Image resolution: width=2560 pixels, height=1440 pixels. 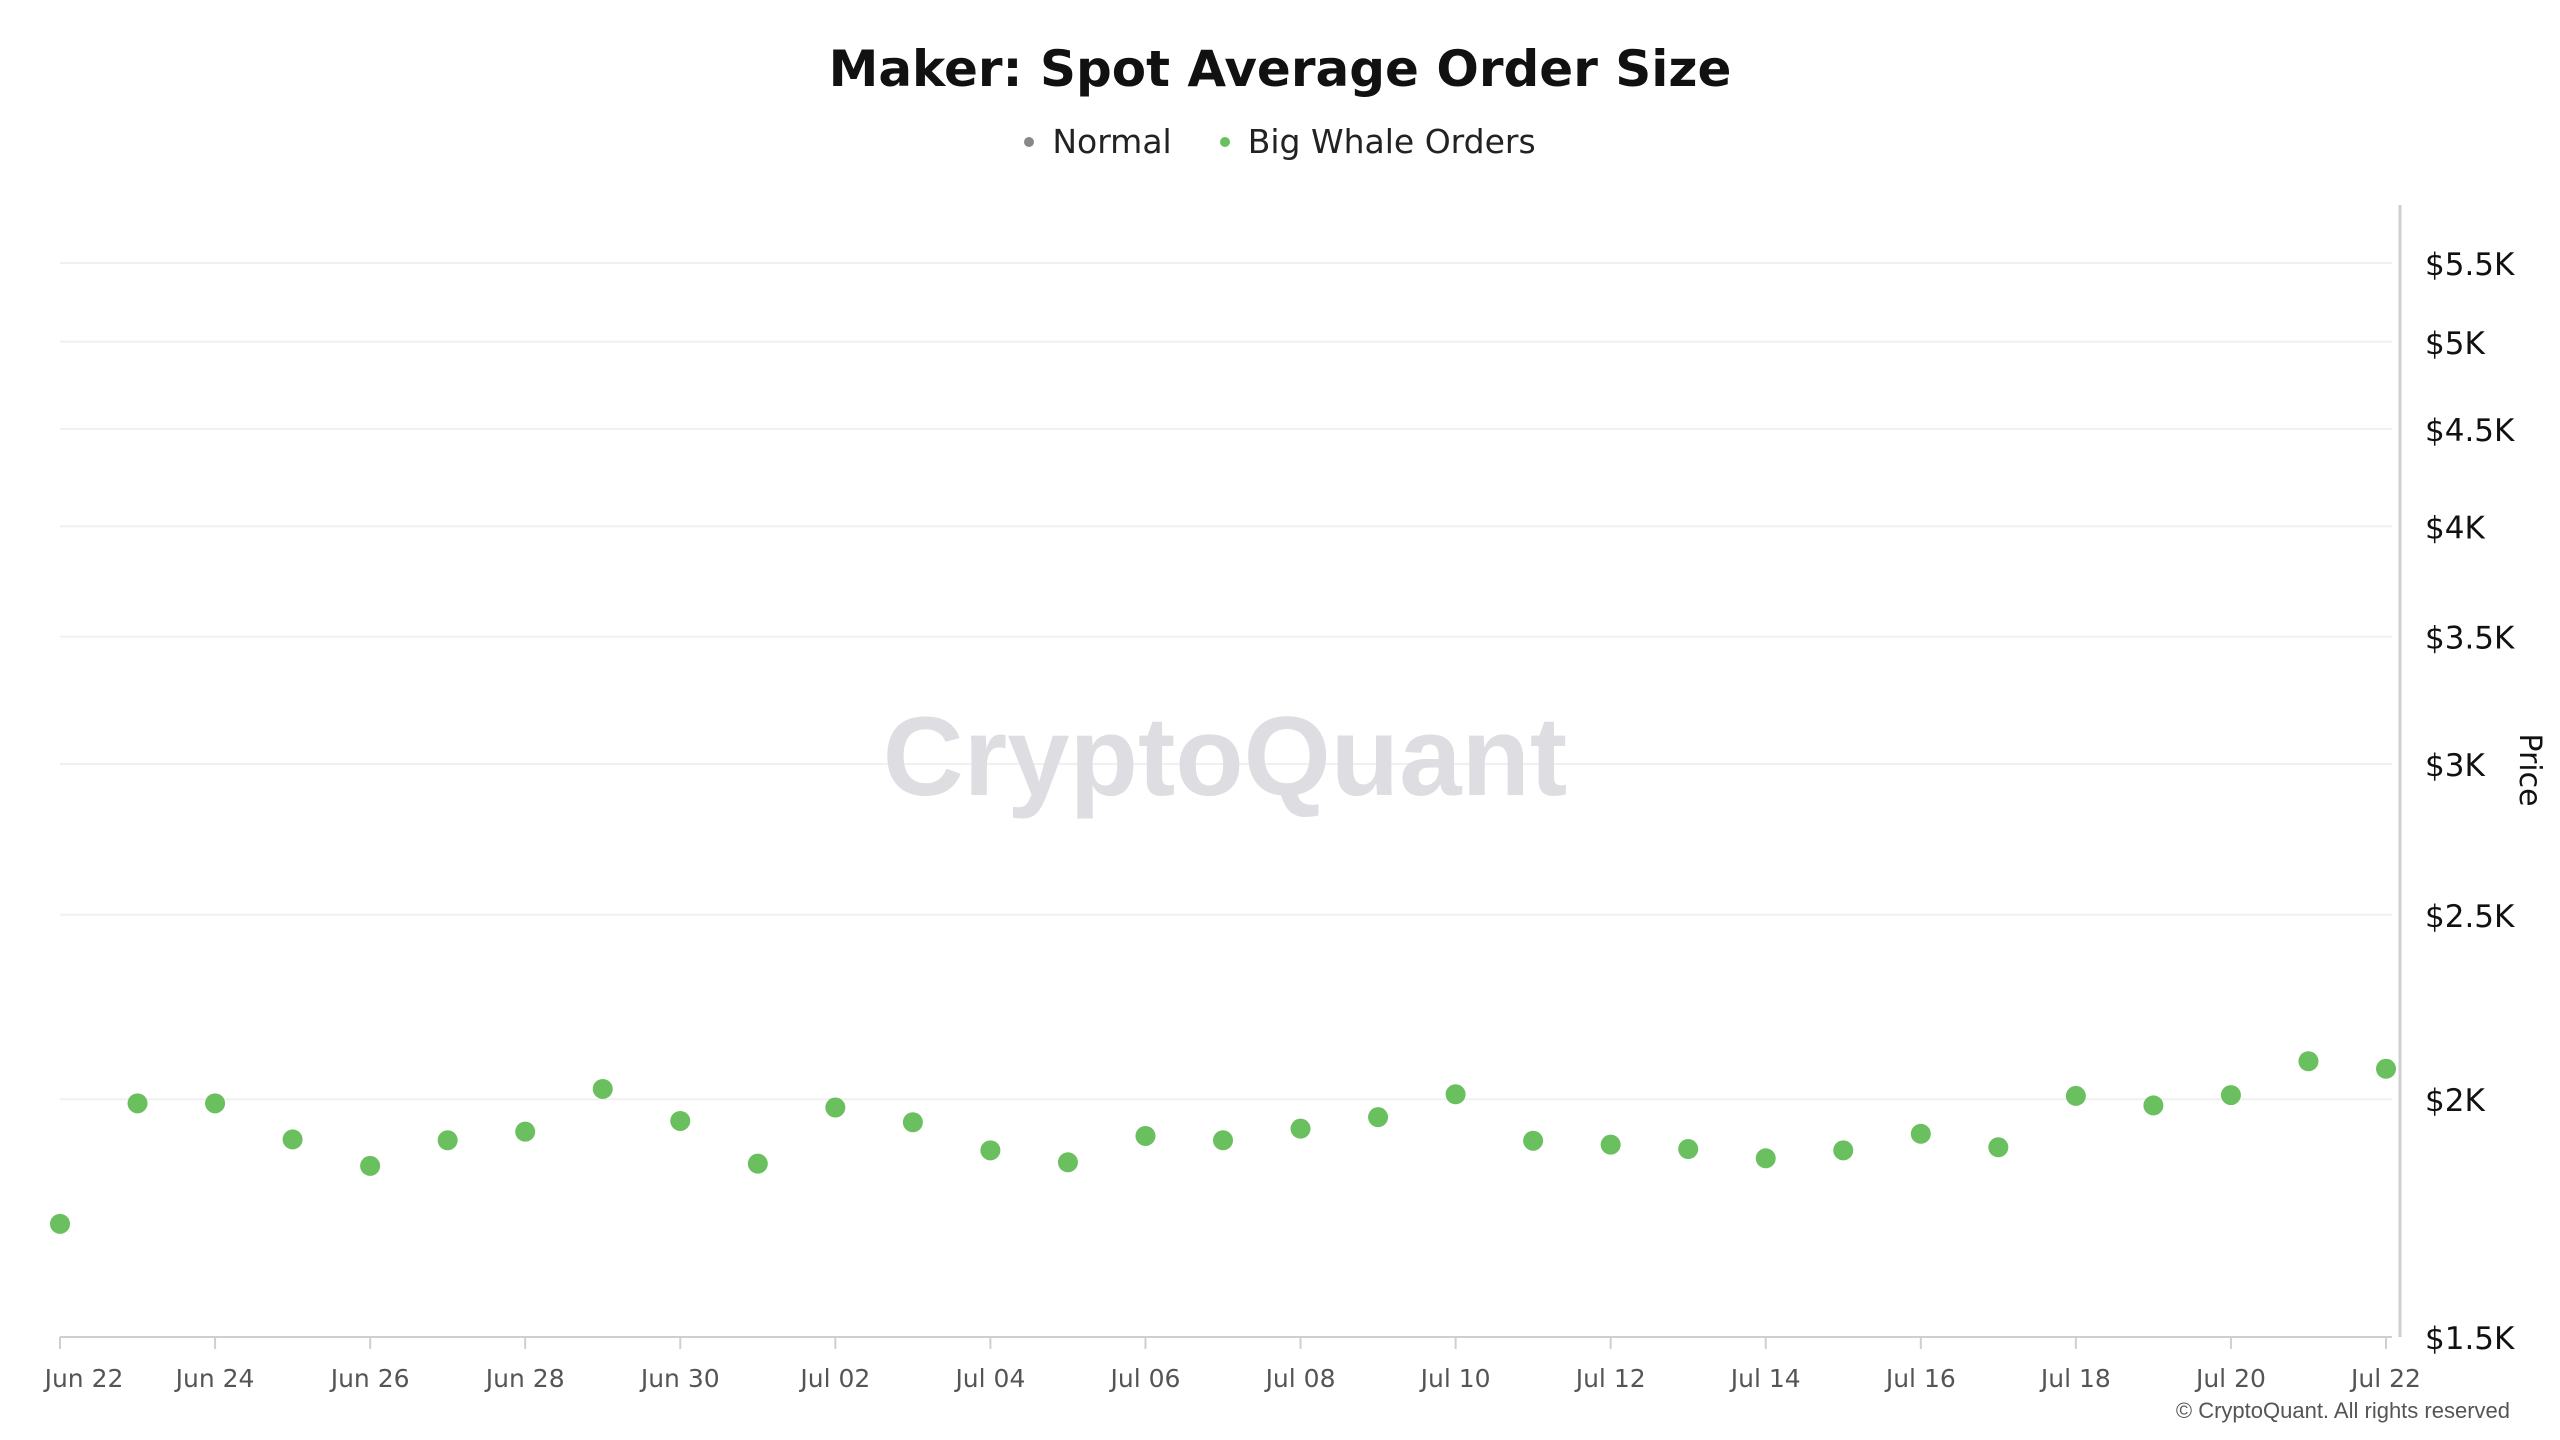 I want to click on x-tick-label: Jul 18, so click(x=2075, y=1378).